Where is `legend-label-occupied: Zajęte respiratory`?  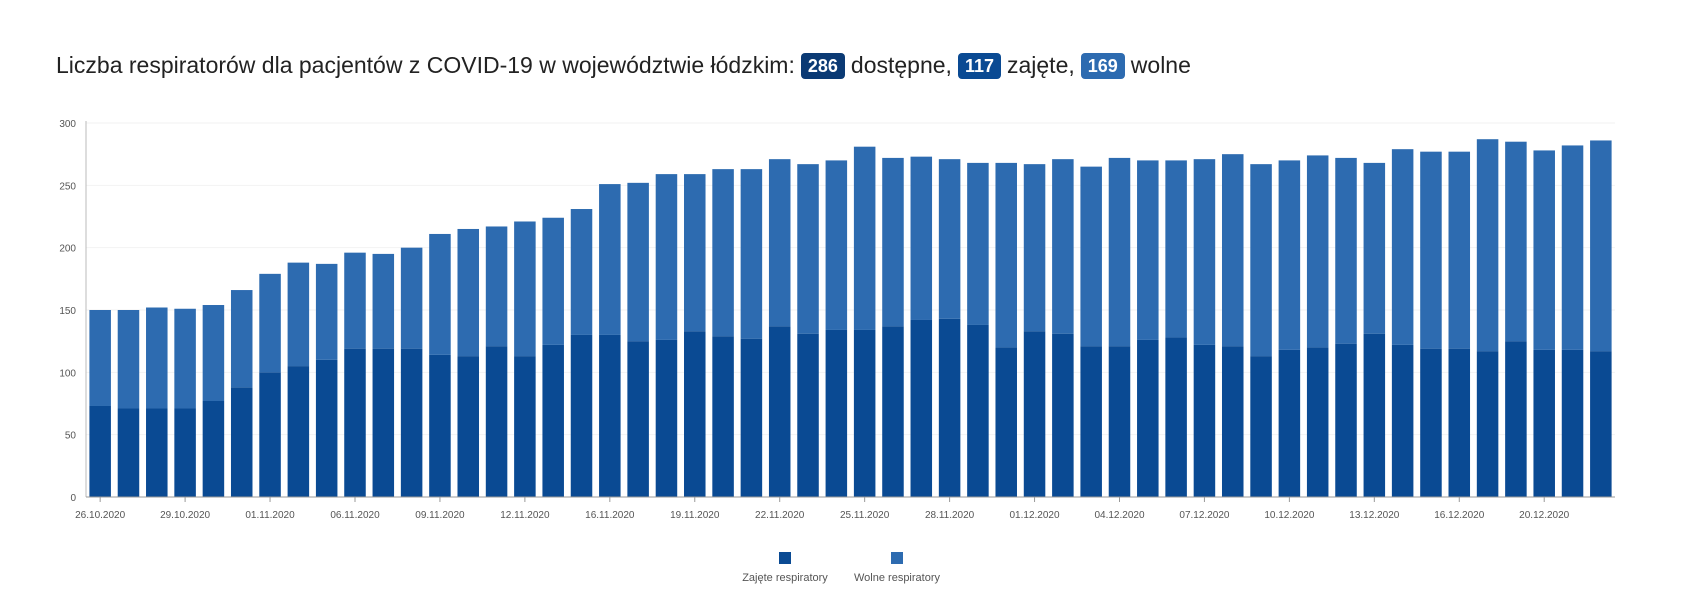 legend-label-occupied: Zajęte respiratory is located at coordinates (785, 578).